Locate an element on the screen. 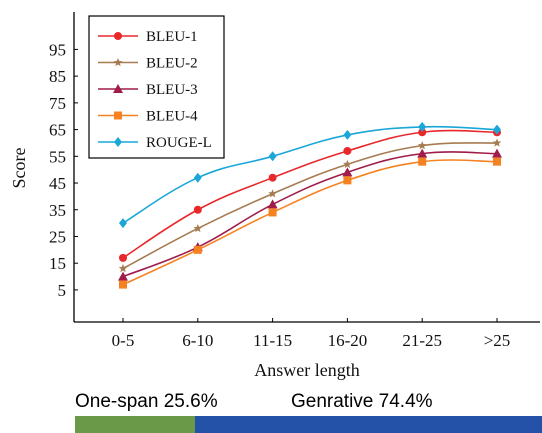  y-axis-title: Score is located at coordinates (19, 167).